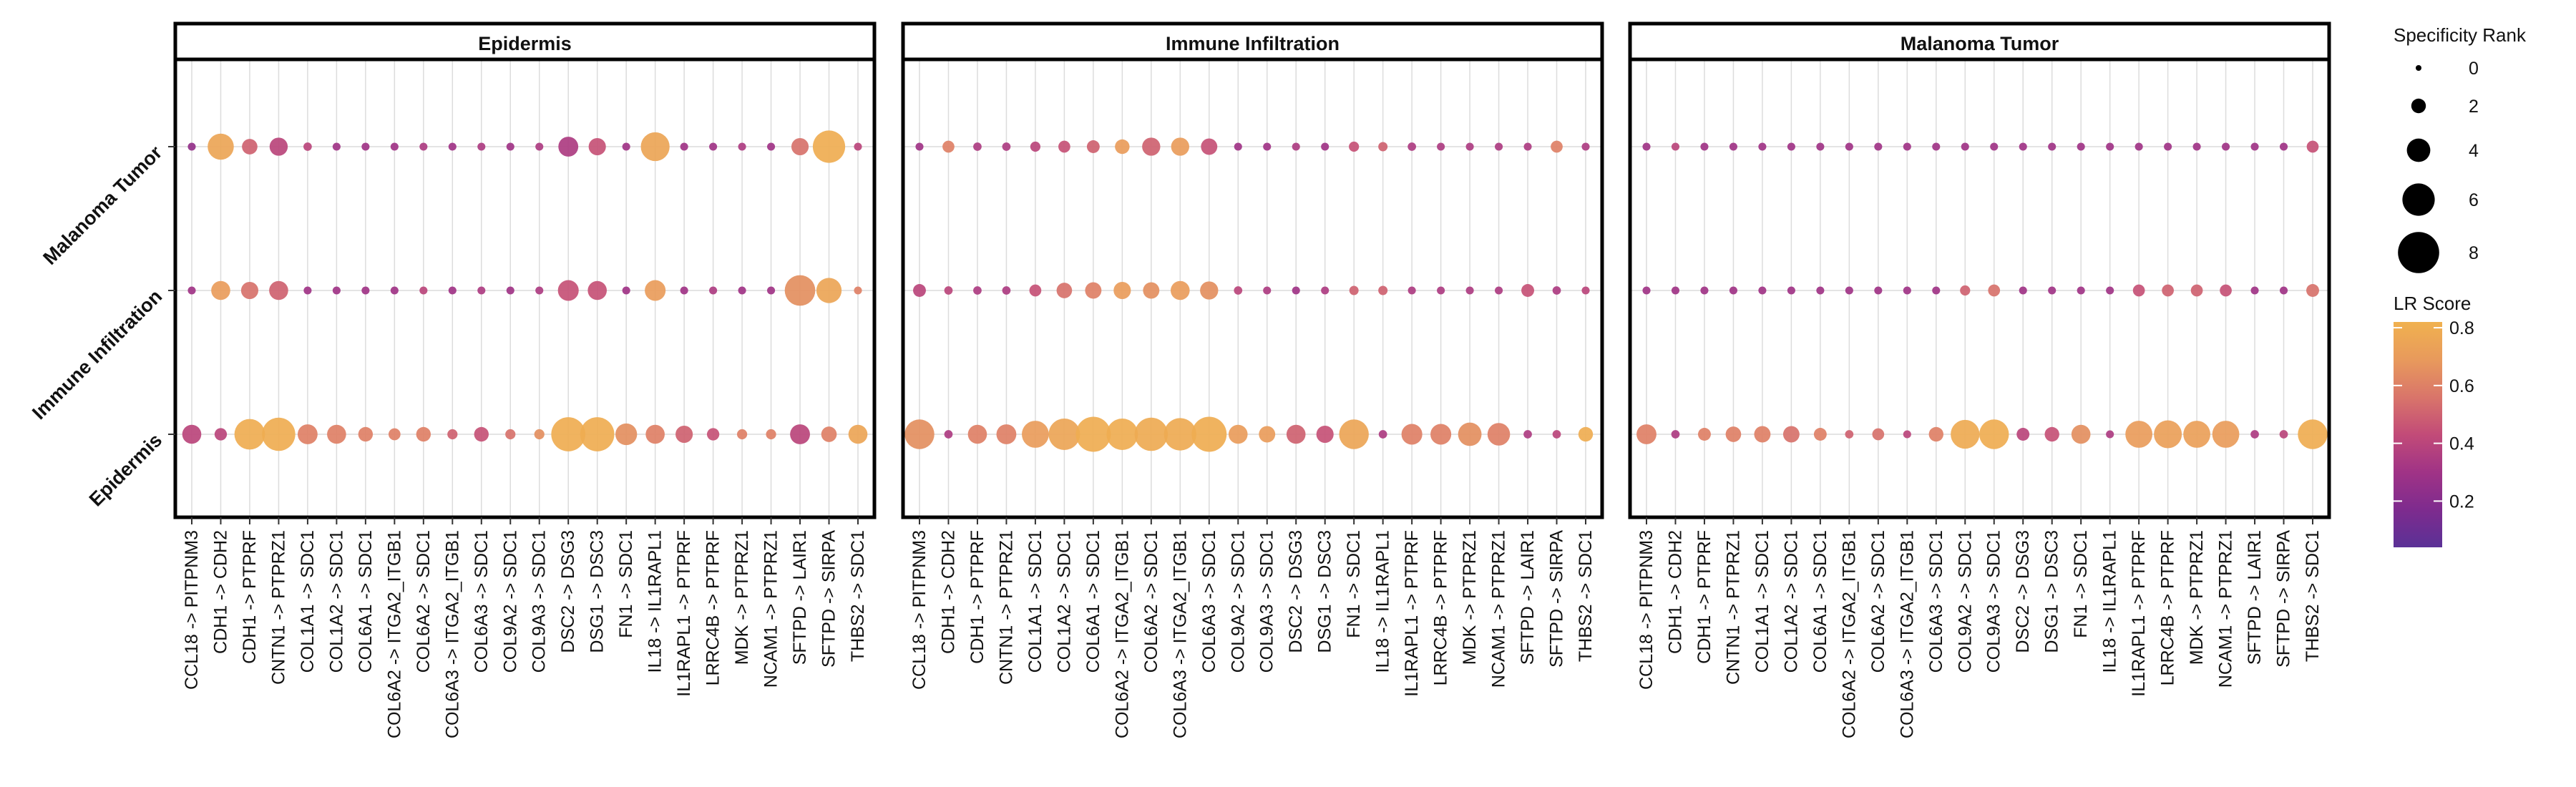 This screenshot has height=787, width=2576. What do you see at coordinates (126, 470) in the screenshot?
I see `y-tick-label: Epidermis` at bounding box center [126, 470].